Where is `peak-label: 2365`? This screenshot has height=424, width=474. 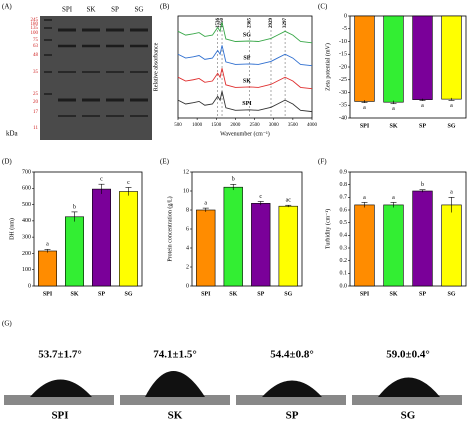 peak-label: 2365 is located at coordinates (250, 23).